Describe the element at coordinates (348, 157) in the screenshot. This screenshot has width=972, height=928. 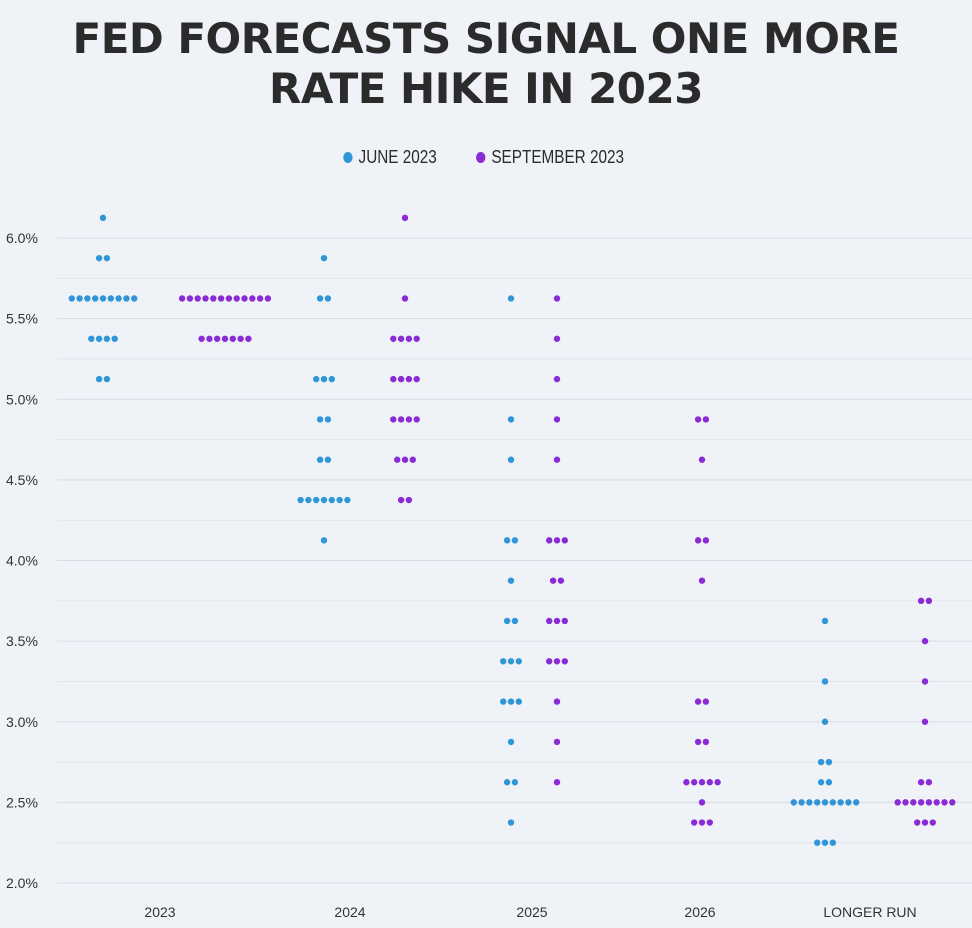
I see `legend-swatch-june-2023` at that location.